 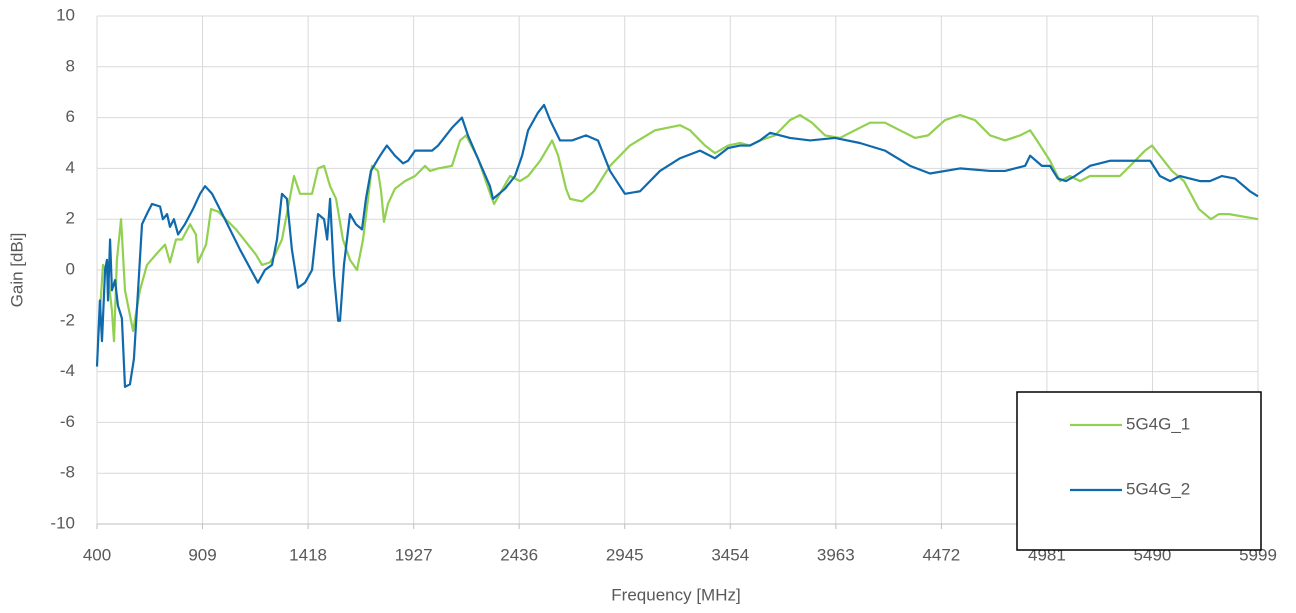 What do you see at coordinates (1139, 471) in the screenshot?
I see `legend-box` at bounding box center [1139, 471].